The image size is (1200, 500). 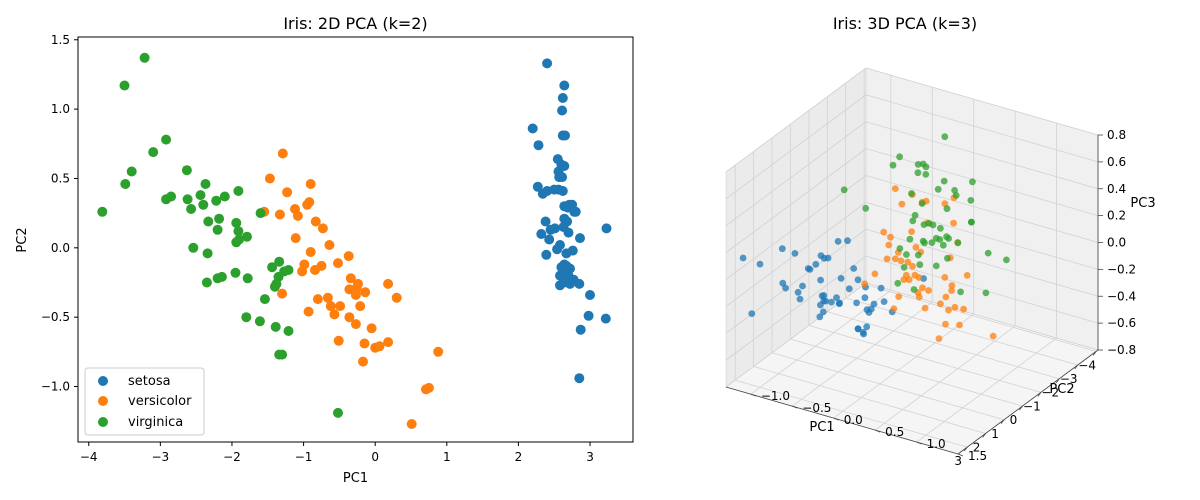 I want to click on x-tick-label: 1, so click(x=447, y=457).